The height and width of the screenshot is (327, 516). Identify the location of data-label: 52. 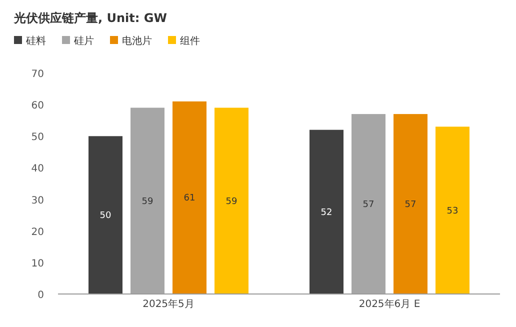
(326, 213).